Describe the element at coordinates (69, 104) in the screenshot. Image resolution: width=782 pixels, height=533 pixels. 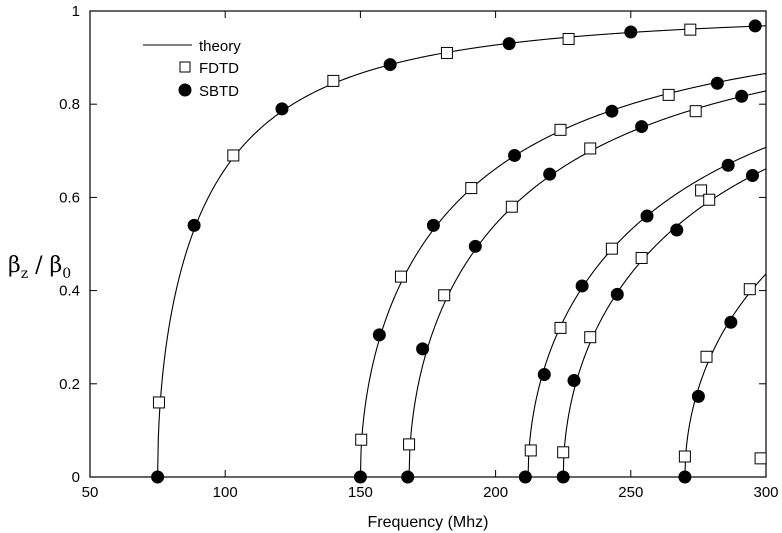
I see `y-tick-label: 0.8` at that location.